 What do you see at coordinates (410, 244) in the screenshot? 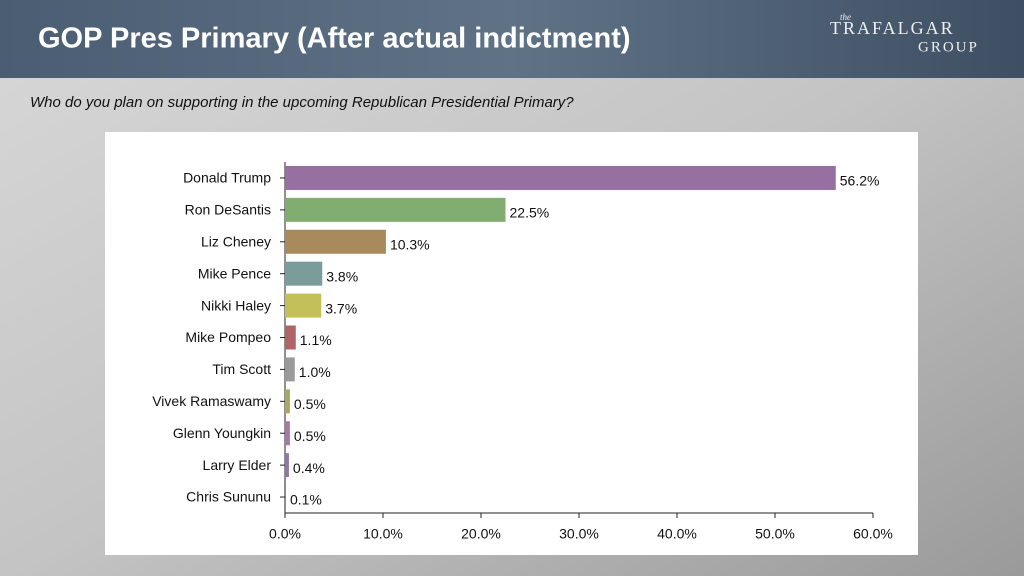
I see `value-label: 10.3%` at bounding box center [410, 244].